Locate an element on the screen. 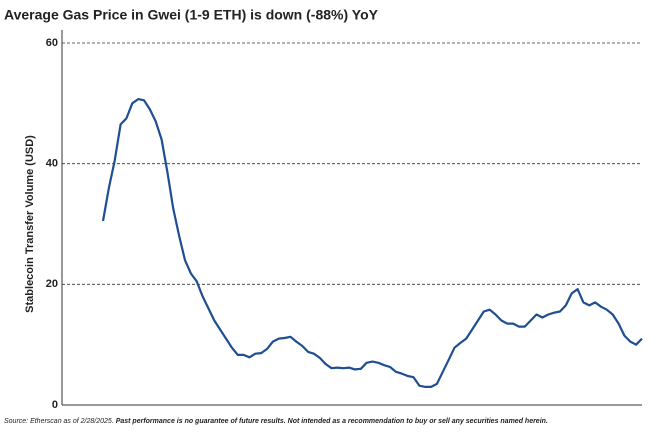  y-tick-label: 20 is located at coordinates (52, 284).